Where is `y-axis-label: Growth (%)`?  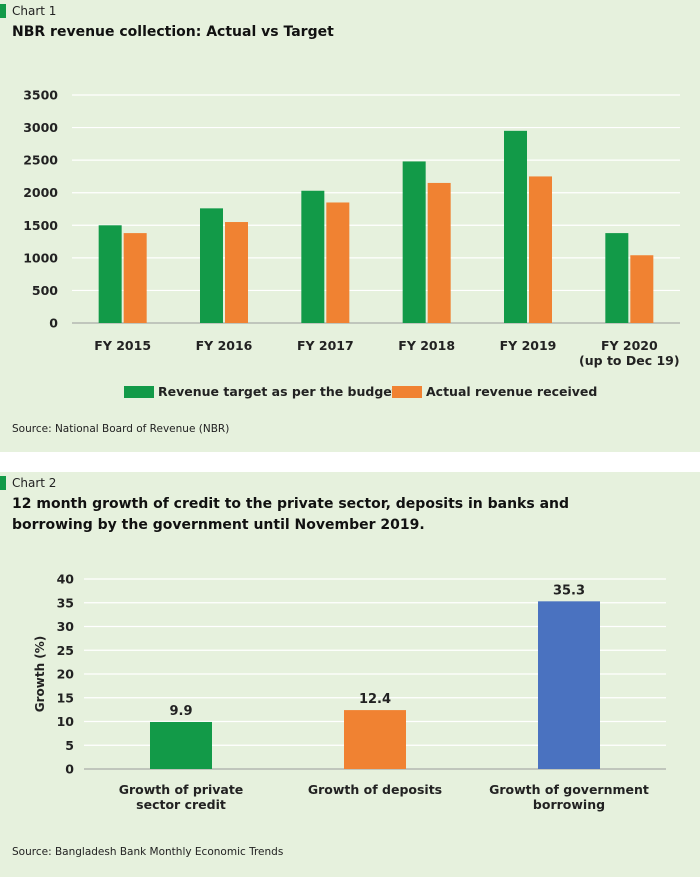
y-axis-label: Growth (%) is located at coordinates (40, 674).